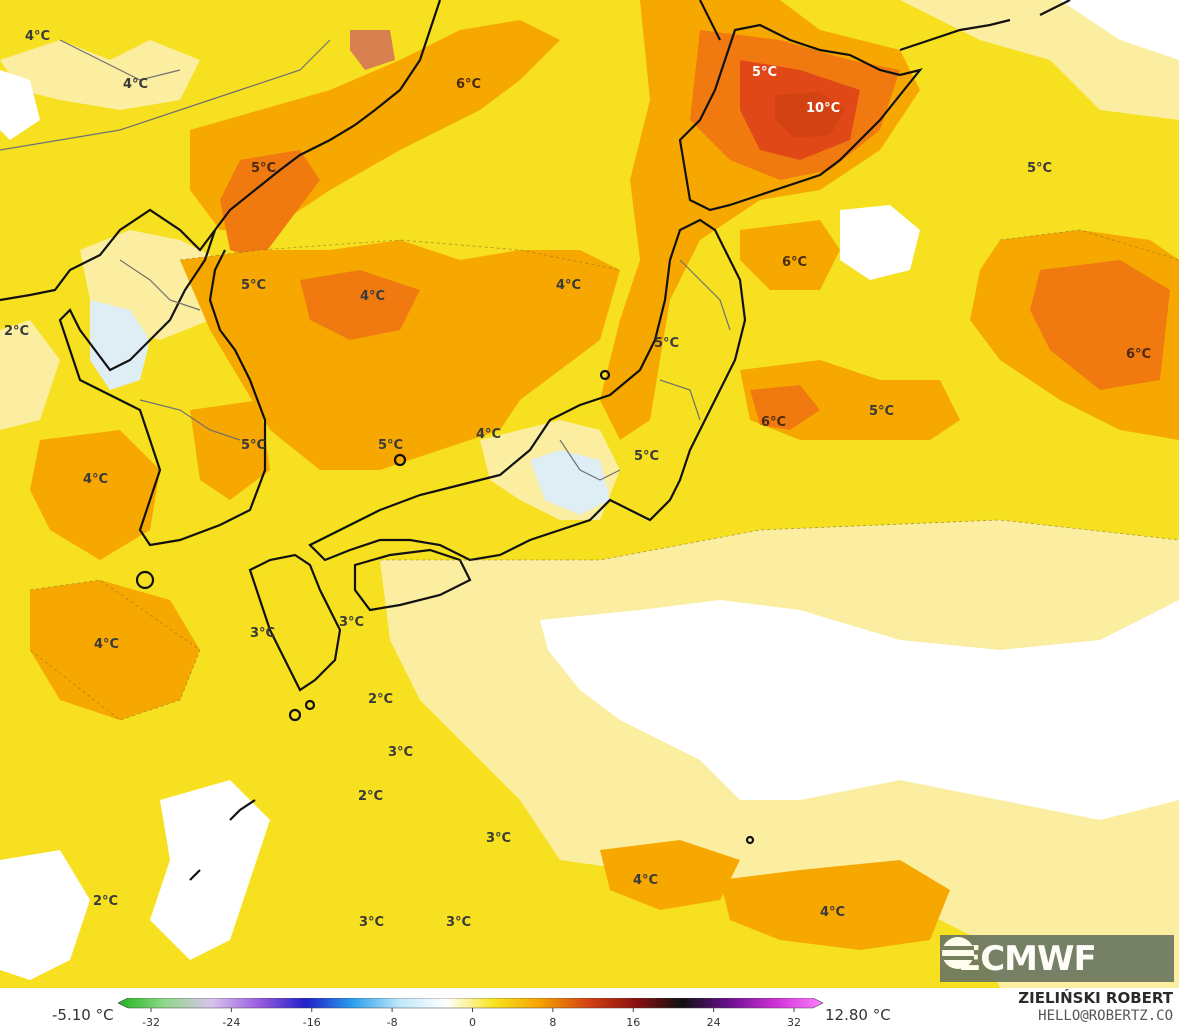 This screenshot has width=1179, height=1035. Describe the element at coordinates (471, 1003) in the screenshot. I see `colorbar-gradient` at that location.